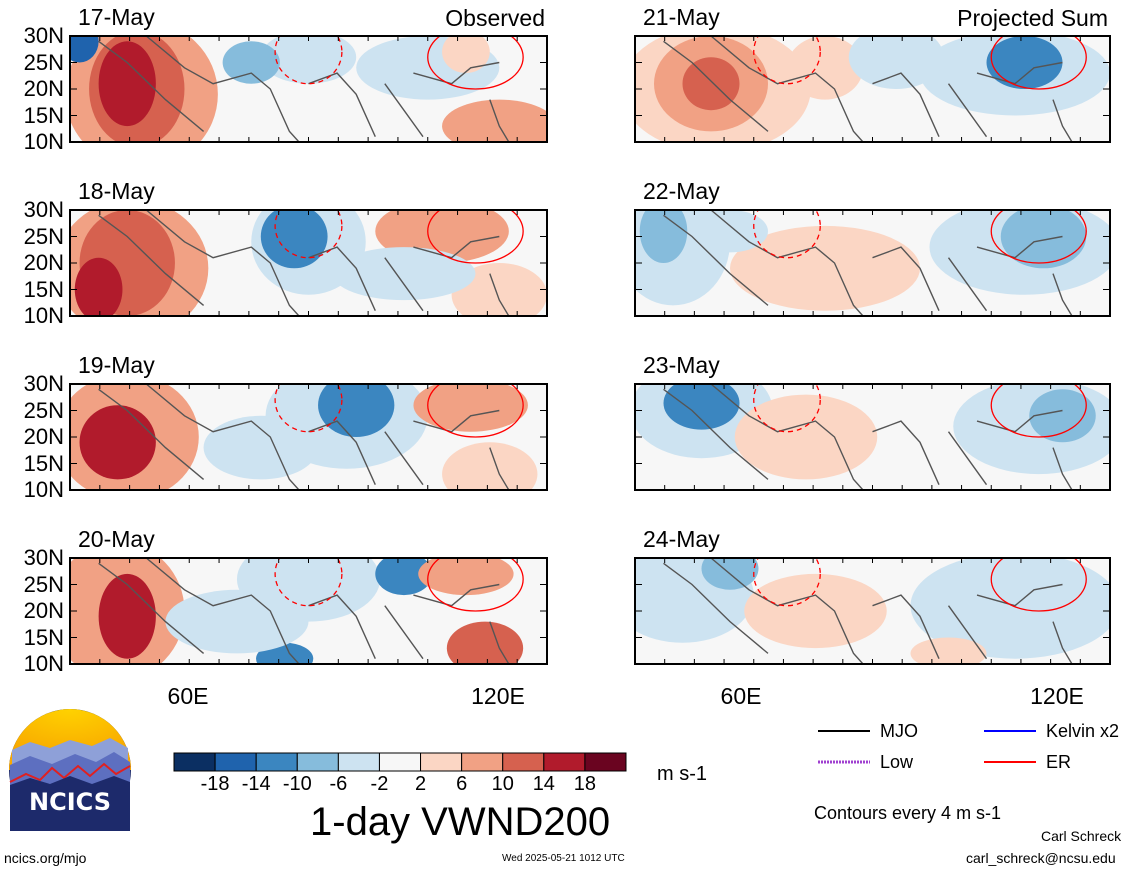 The width and height of the screenshot is (1135, 872). Describe the element at coordinates (462, 784) in the screenshot. I see `colorbar-tick-label: 6` at that location.